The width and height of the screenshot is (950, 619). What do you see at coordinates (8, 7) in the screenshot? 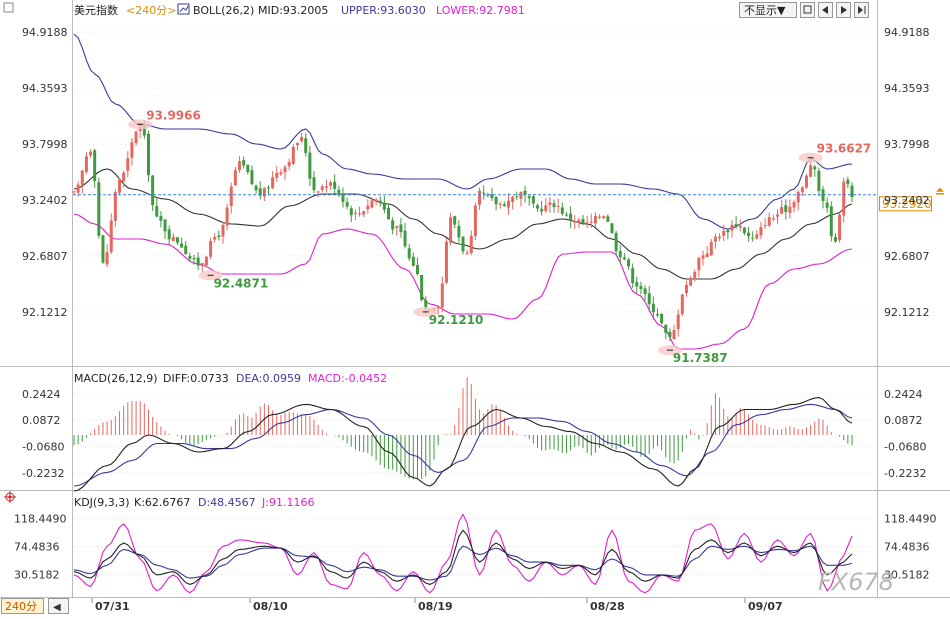
I see `collapse-icon` at bounding box center [8, 7].